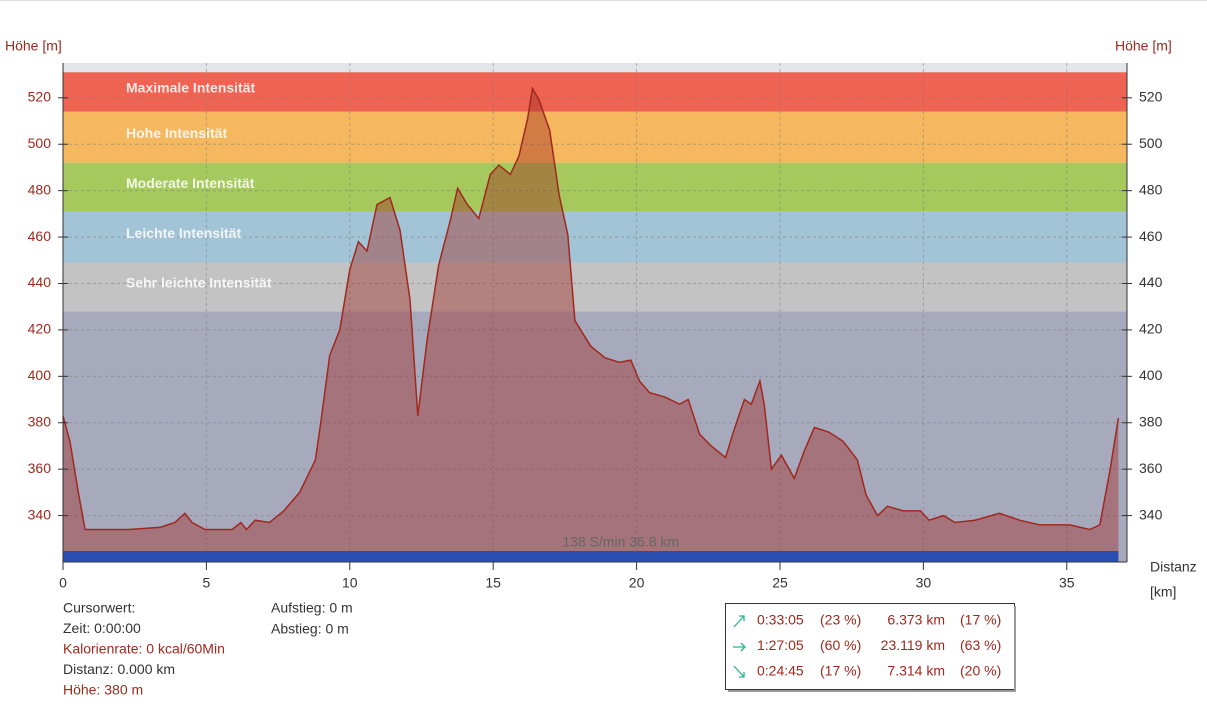  I want to click on stats-cell: 23.119 km, so click(913, 645).